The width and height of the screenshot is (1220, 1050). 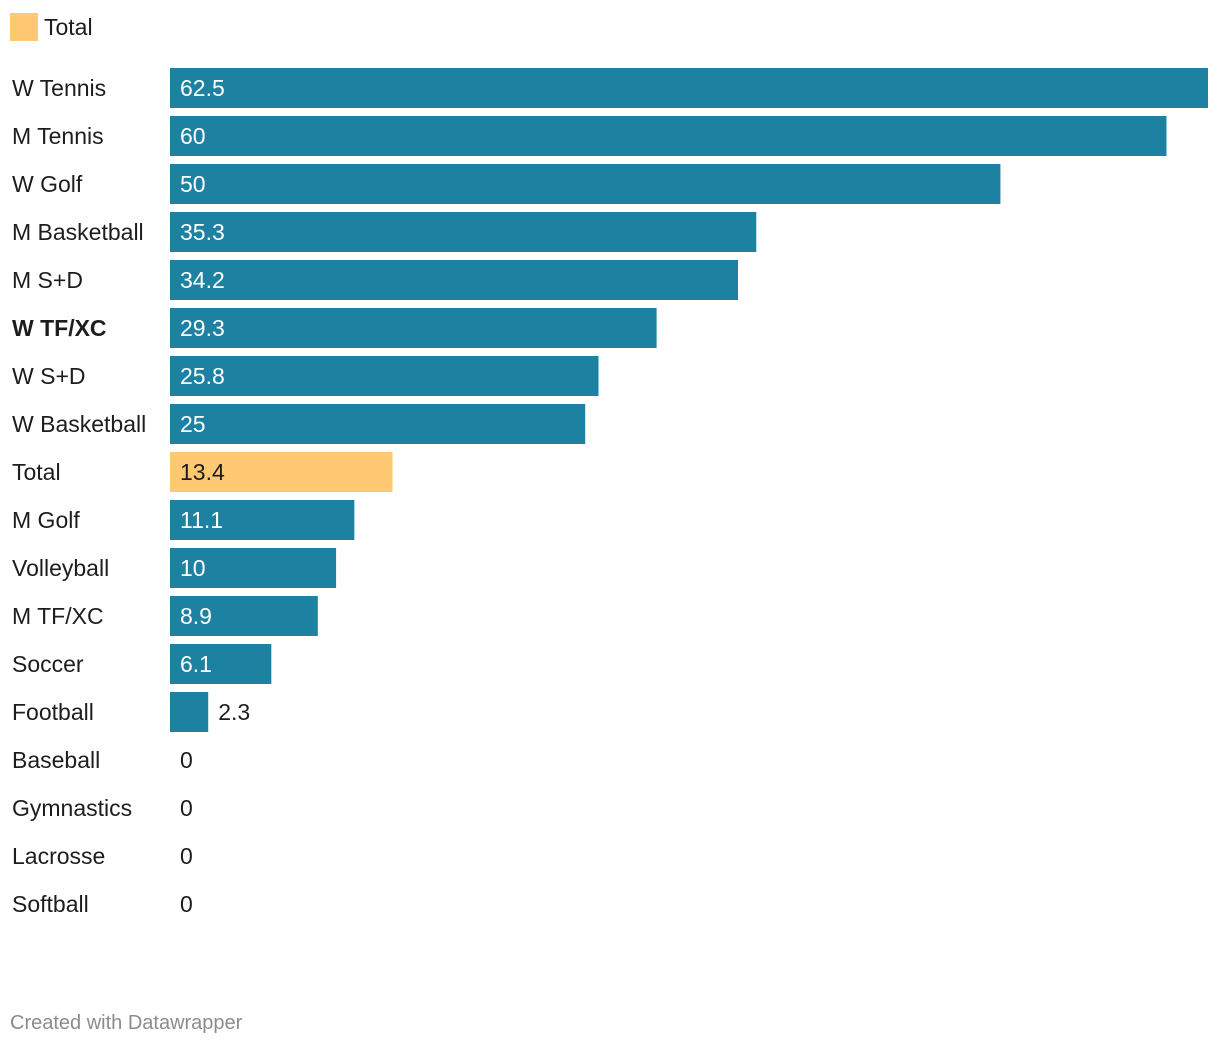 I want to click on category-label-w-s-plus-d: W S+D, so click(x=48, y=376).